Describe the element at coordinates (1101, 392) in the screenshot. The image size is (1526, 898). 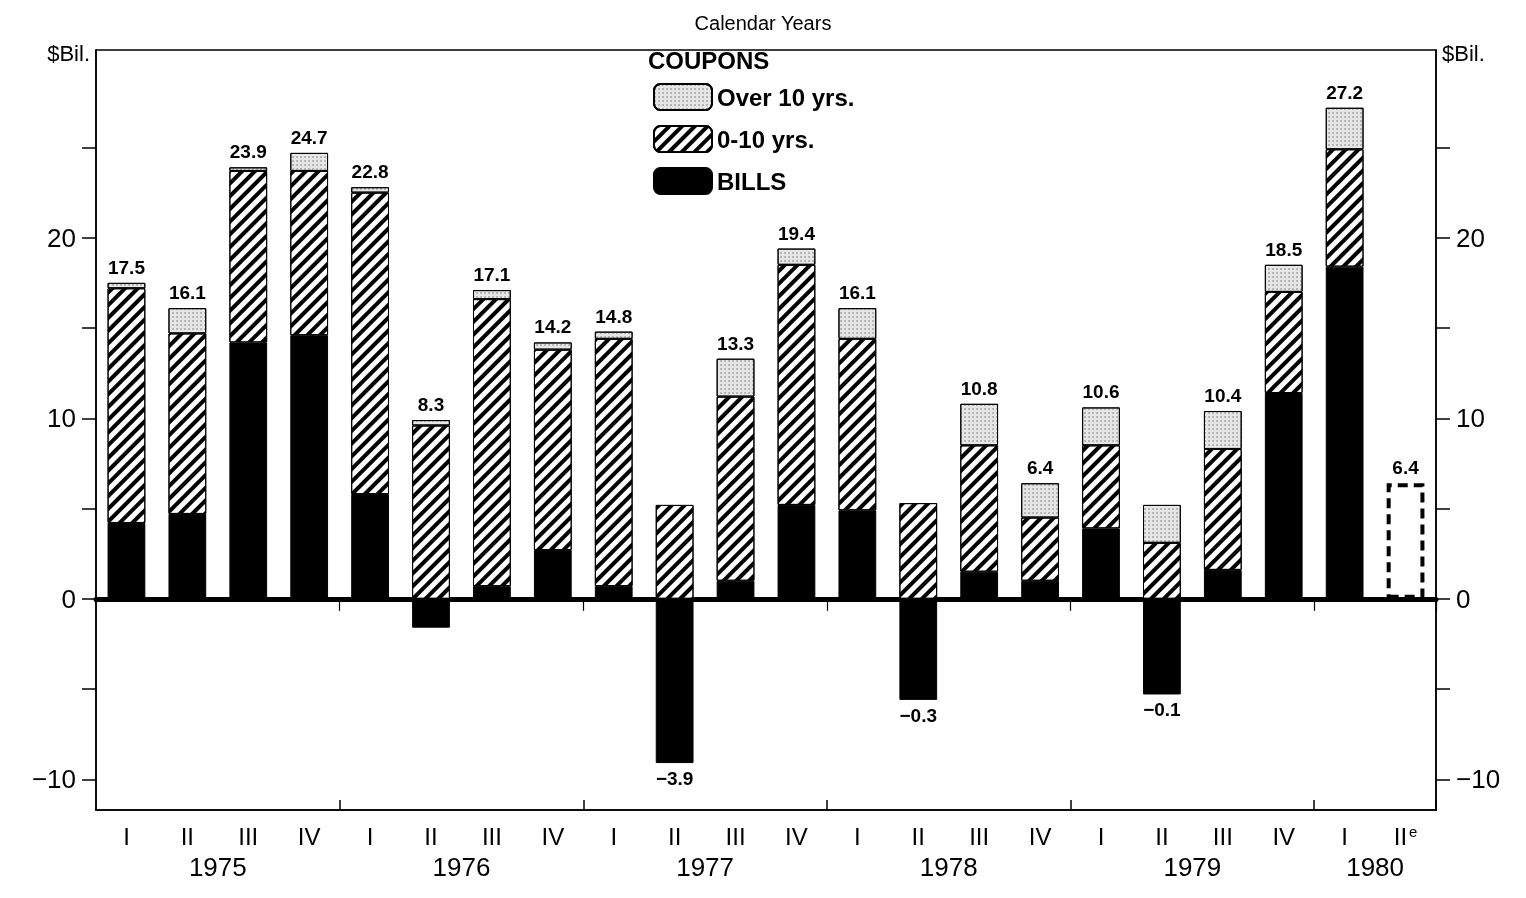
I see `total-label: 10.6` at that location.